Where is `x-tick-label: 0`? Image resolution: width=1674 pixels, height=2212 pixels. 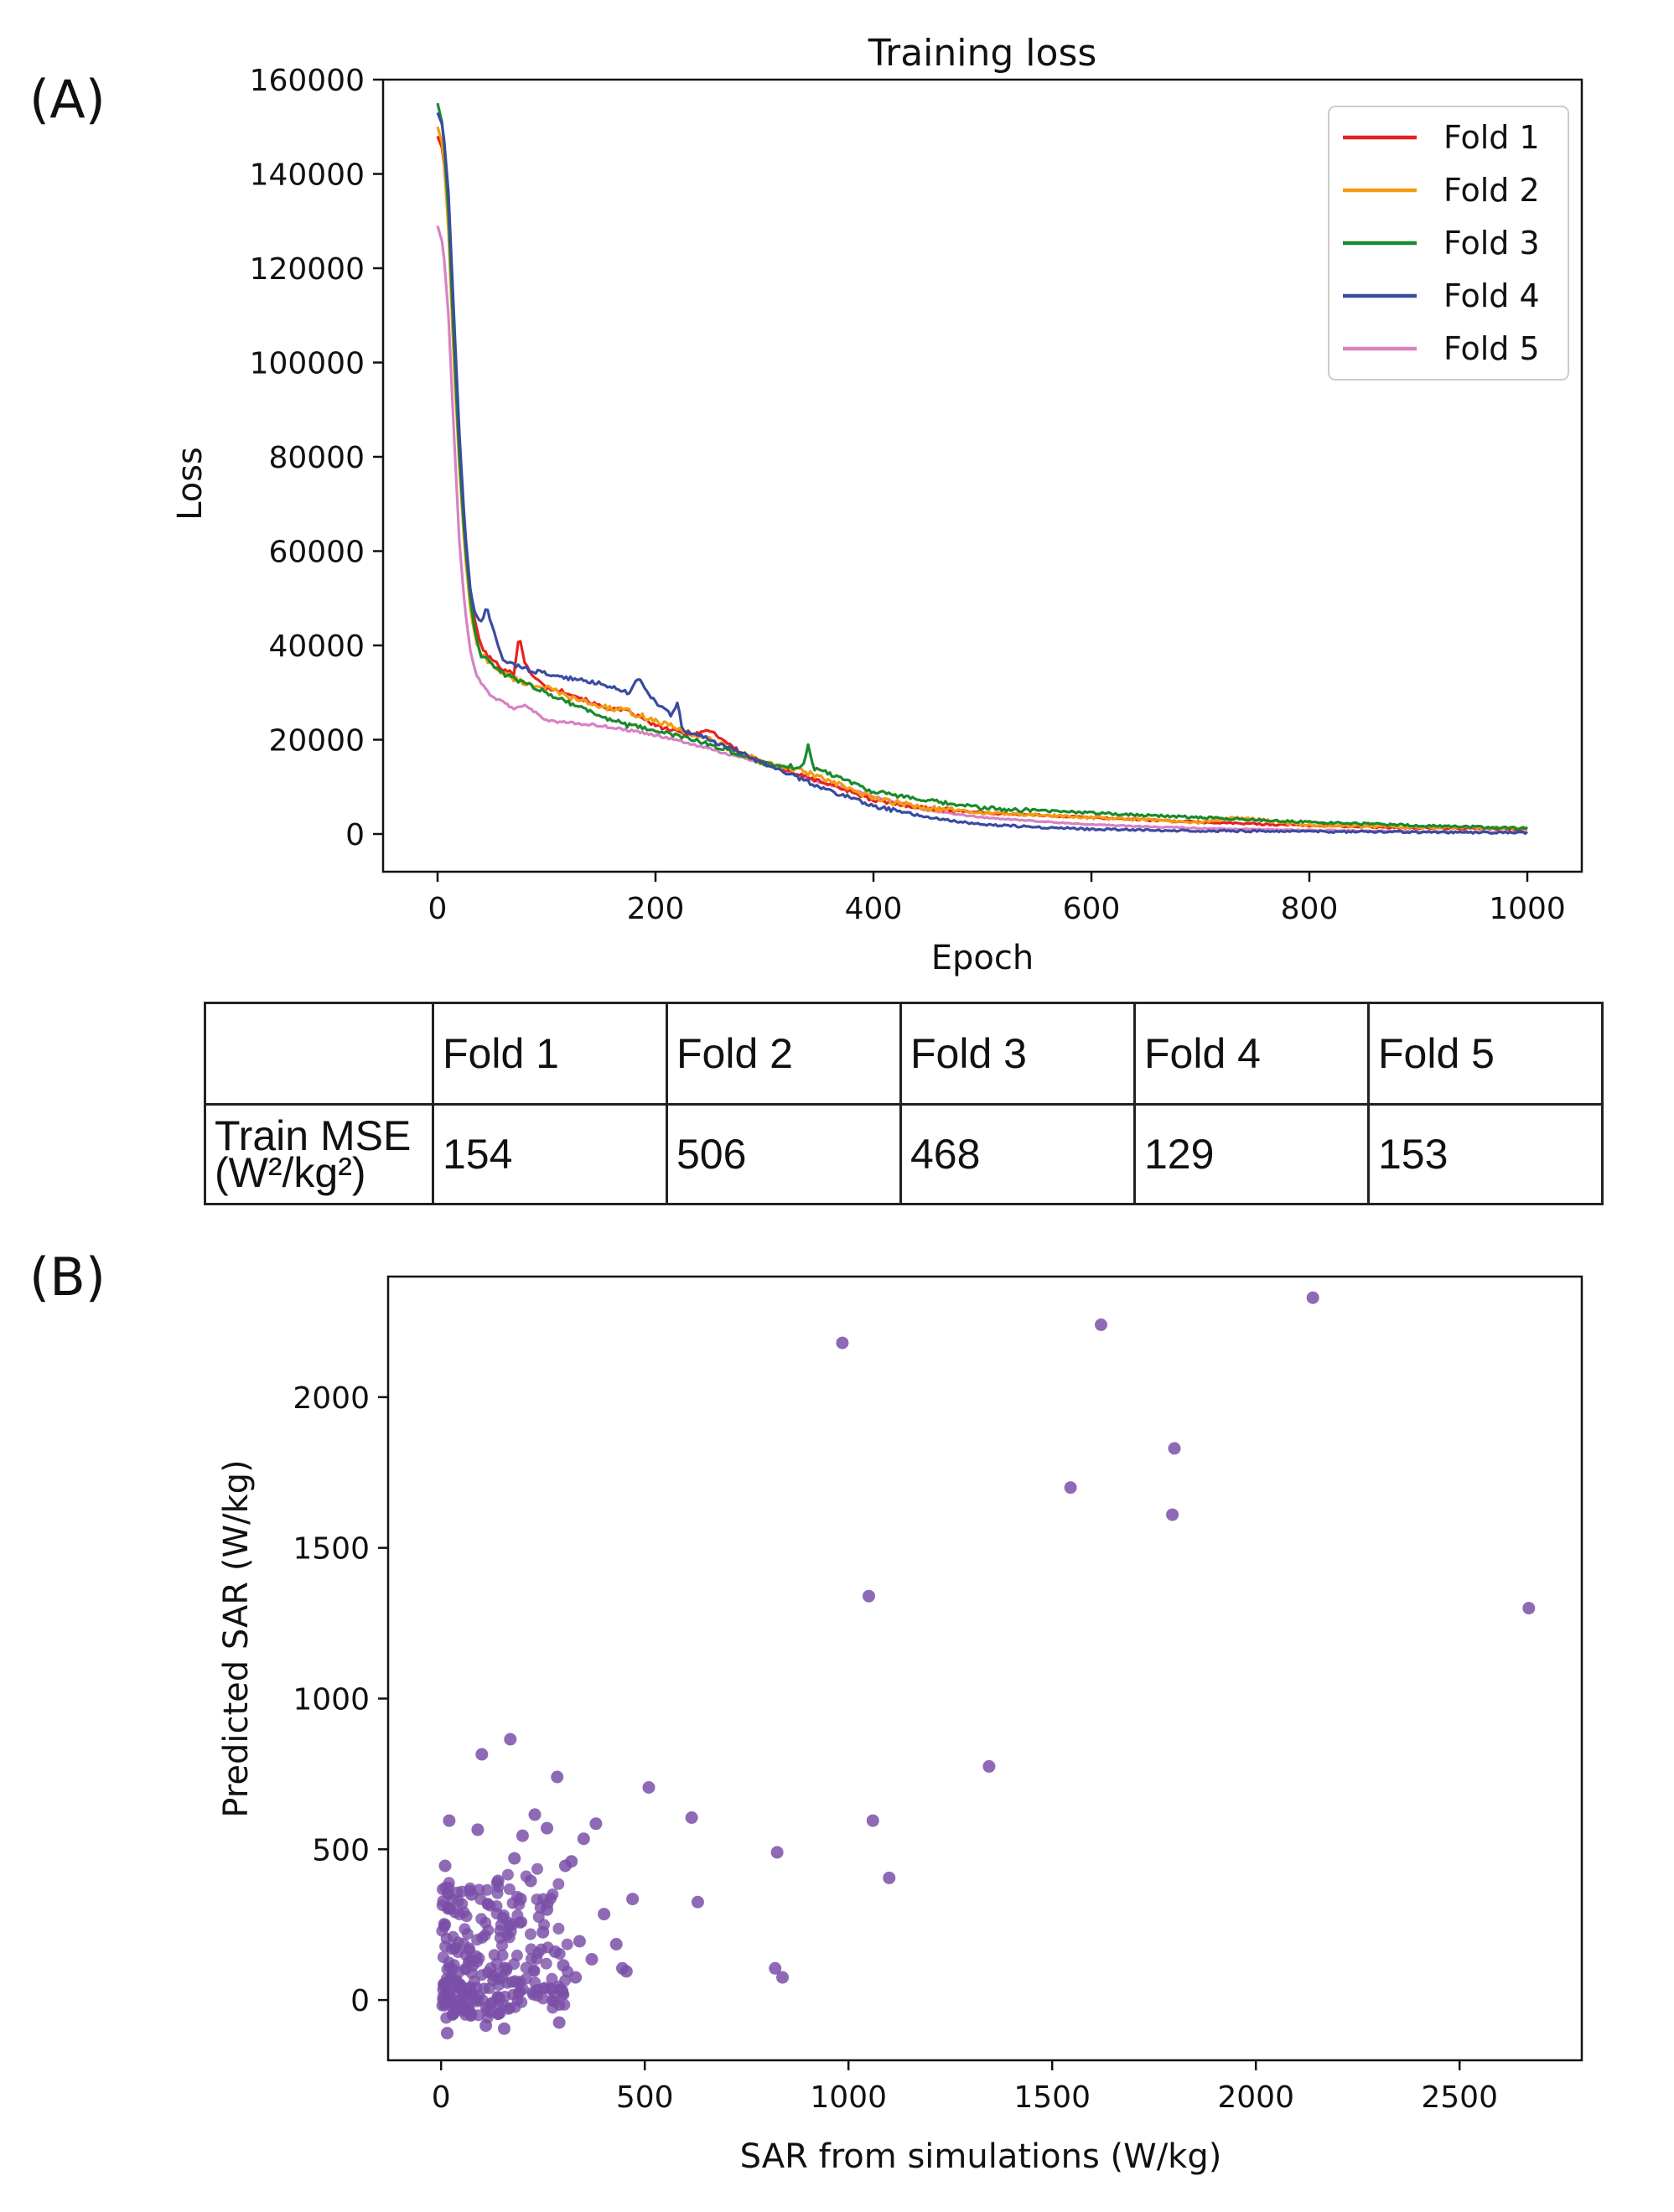 x-tick-label: 0 is located at coordinates (442, 2097).